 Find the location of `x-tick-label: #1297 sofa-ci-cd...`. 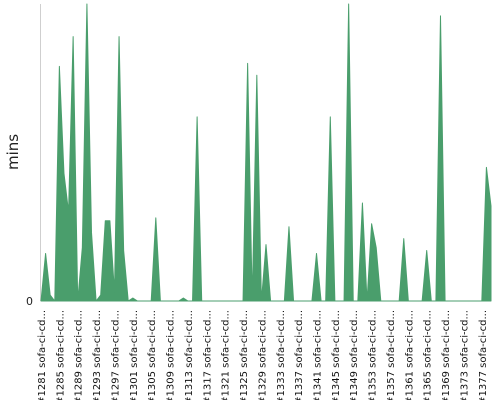

x-tick-label: #1297 sofa-ci-cd... is located at coordinates (116, 355).